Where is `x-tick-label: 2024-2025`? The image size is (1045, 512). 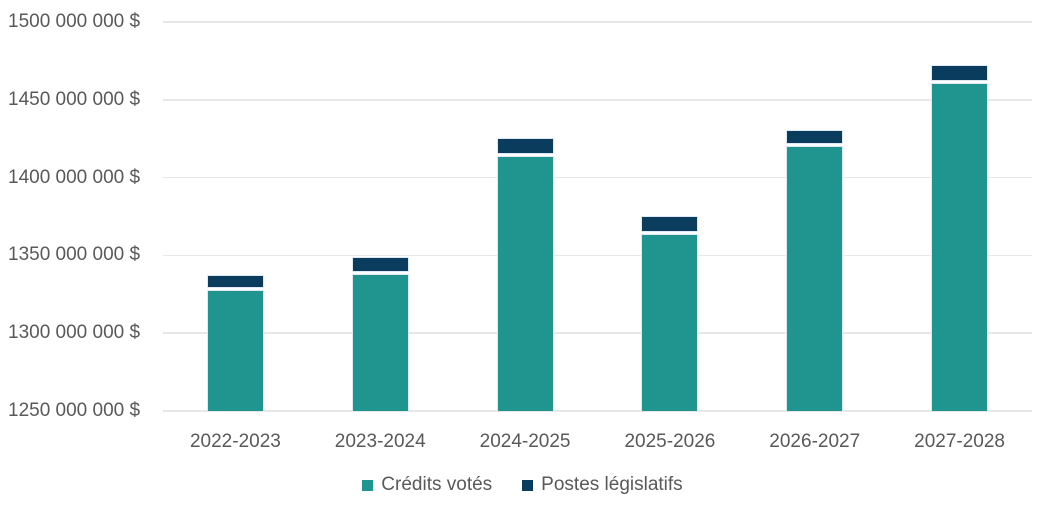
x-tick-label: 2024-2025 is located at coordinates (525, 441).